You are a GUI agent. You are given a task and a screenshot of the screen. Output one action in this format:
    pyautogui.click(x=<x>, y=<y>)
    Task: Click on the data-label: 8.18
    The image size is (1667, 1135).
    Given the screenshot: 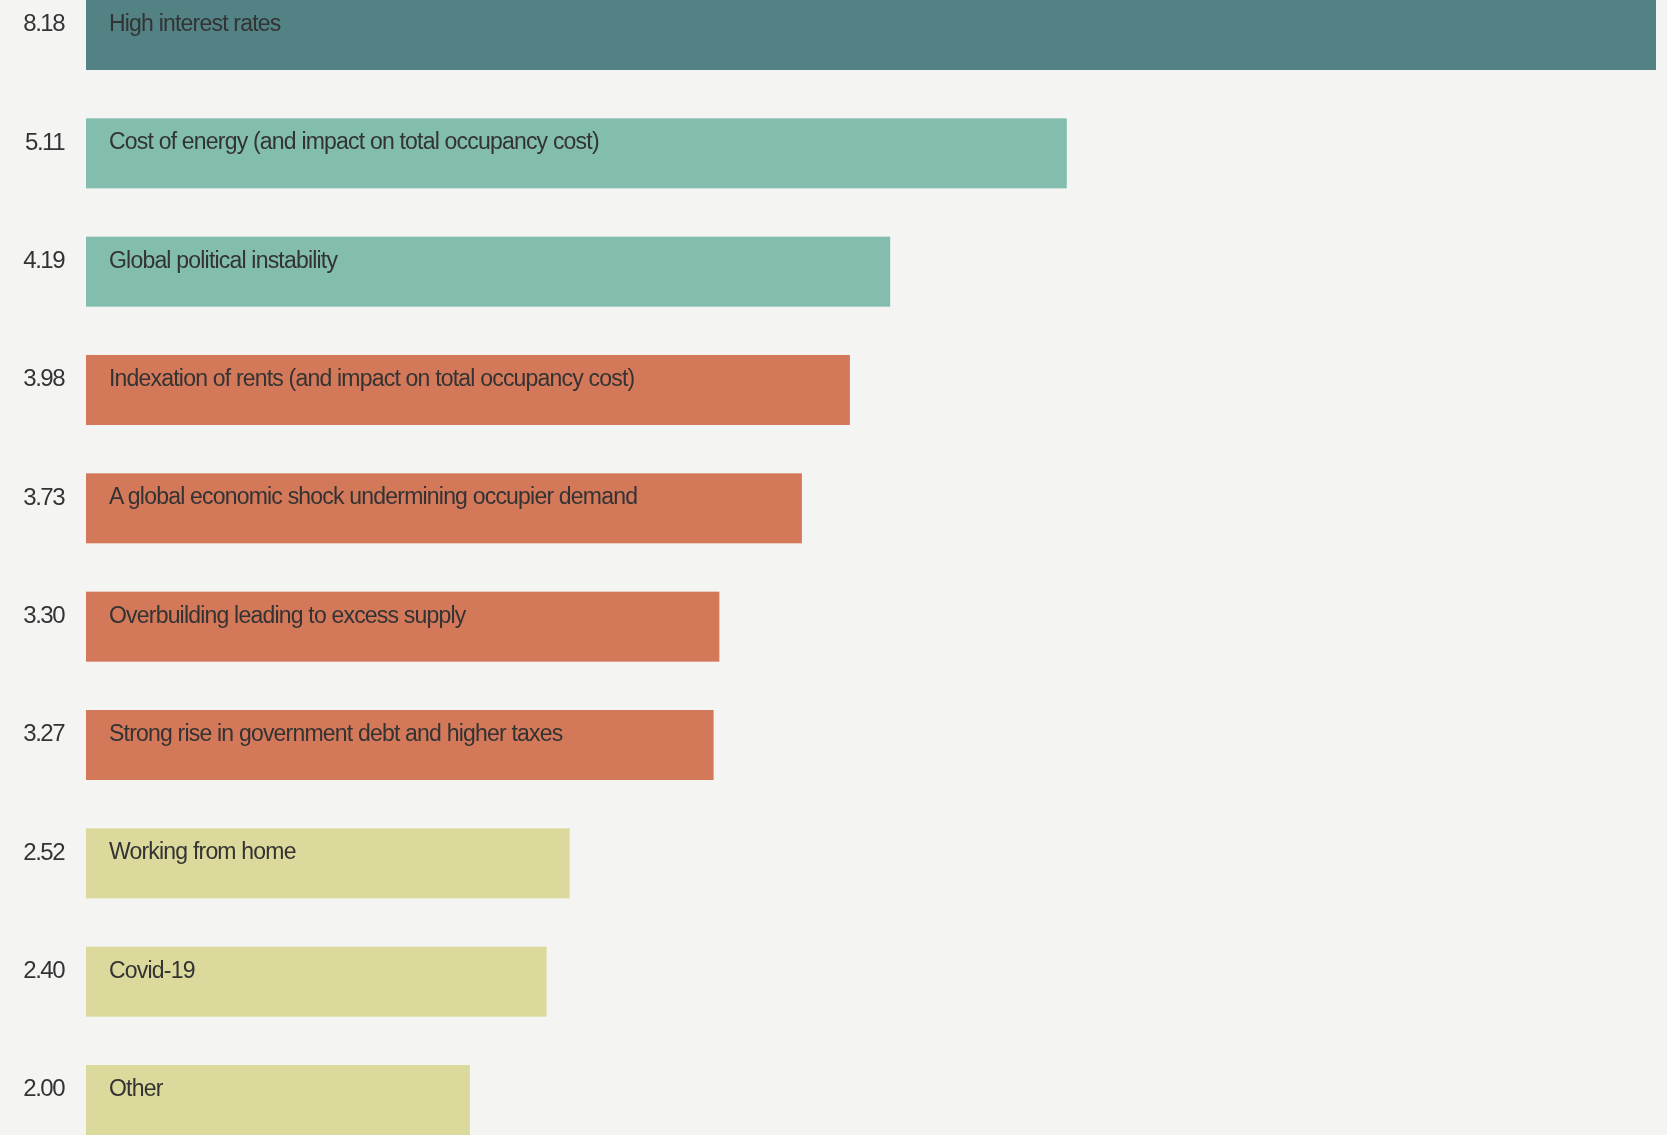 What is the action you would take?
    pyautogui.click(x=44, y=23)
    